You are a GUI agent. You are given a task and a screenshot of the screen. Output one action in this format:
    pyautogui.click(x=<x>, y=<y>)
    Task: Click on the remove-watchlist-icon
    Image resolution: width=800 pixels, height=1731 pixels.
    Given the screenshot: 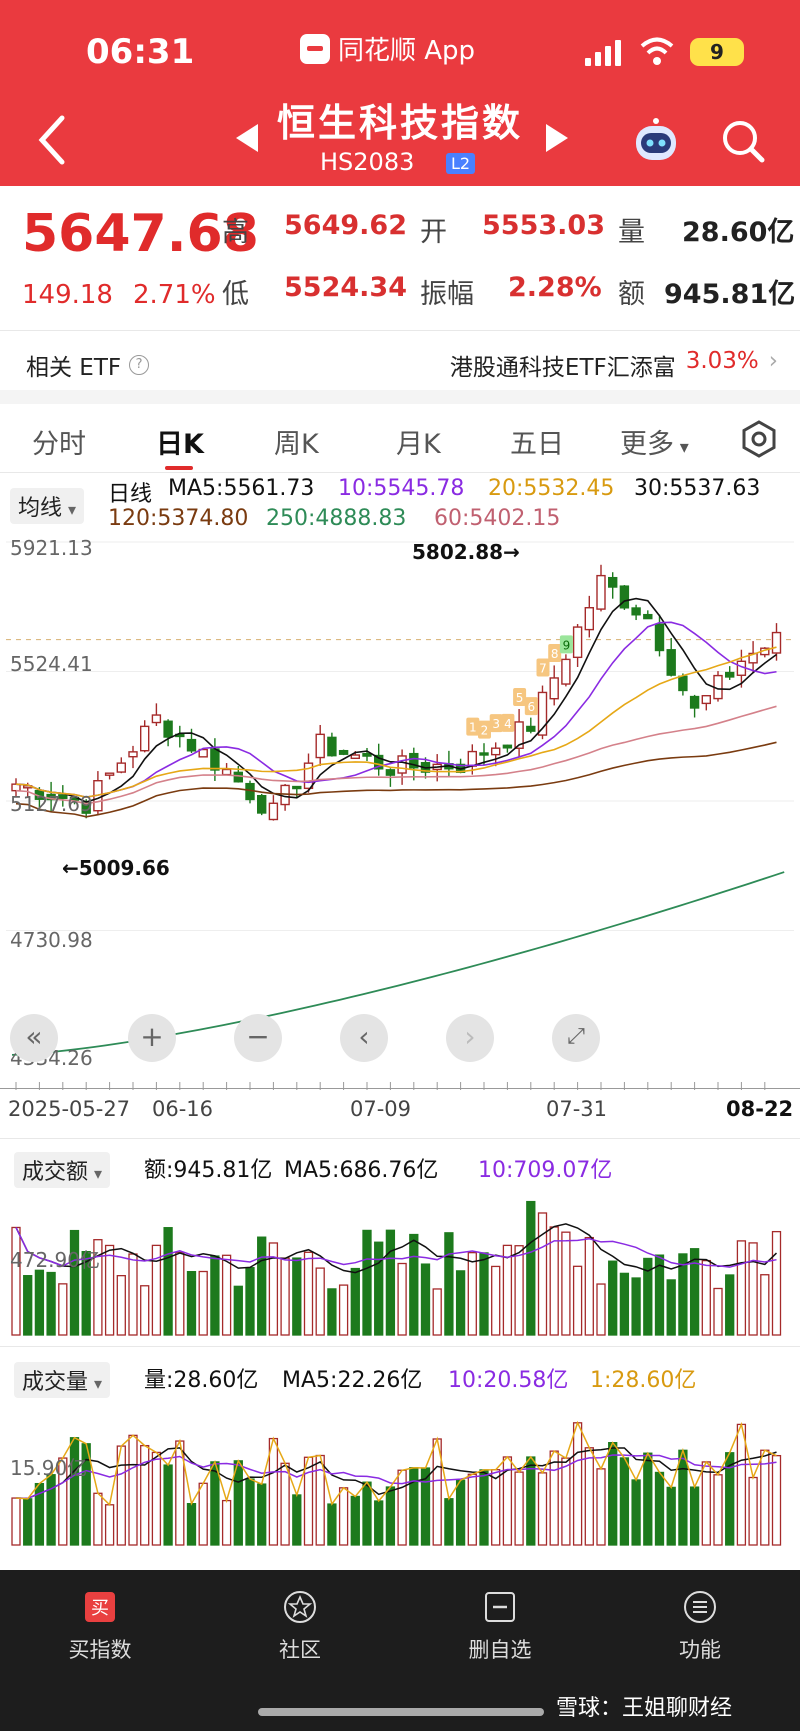 What is the action you would take?
    pyautogui.click(x=500, y=1607)
    